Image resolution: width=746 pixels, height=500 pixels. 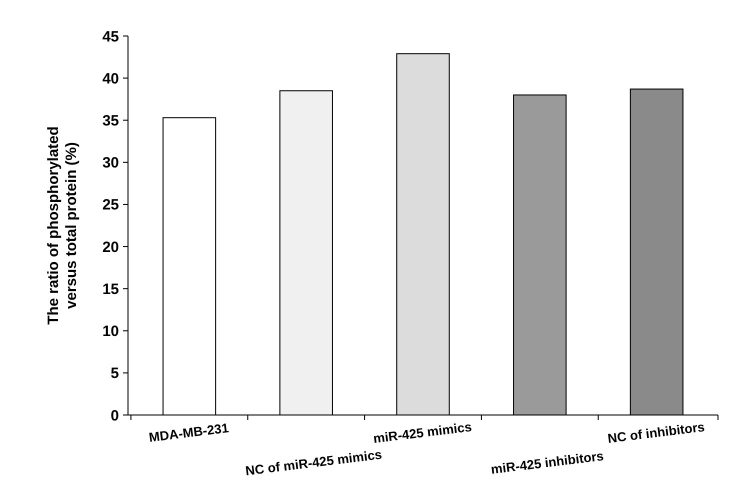 I want to click on x-tick-label: miR-425 inhibitors, so click(x=547, y=462).